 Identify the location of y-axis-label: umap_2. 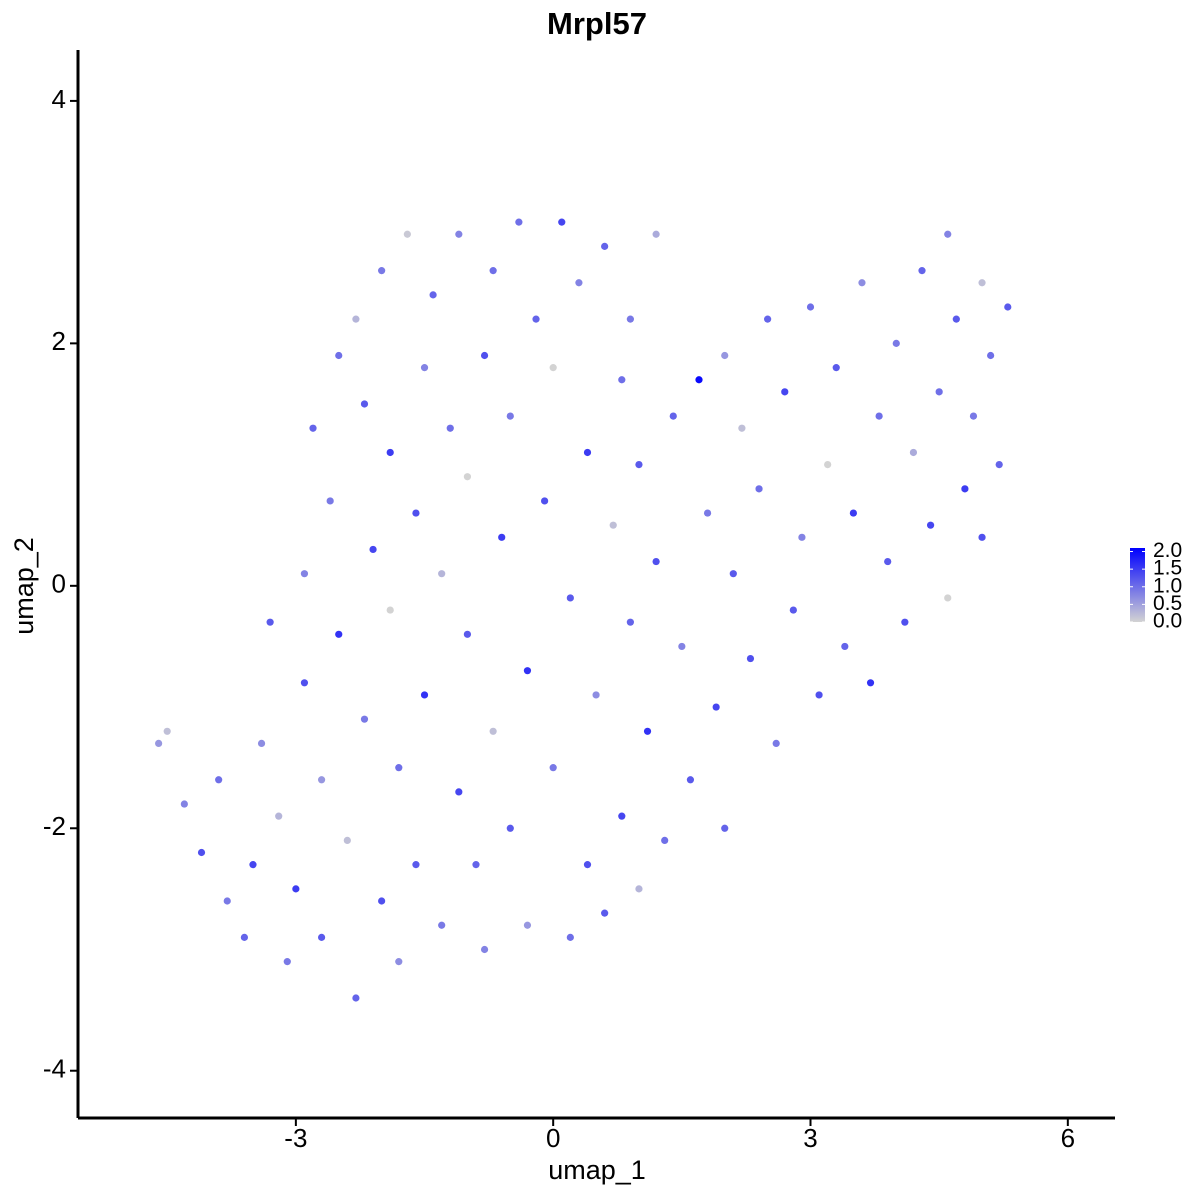
(24, 586).